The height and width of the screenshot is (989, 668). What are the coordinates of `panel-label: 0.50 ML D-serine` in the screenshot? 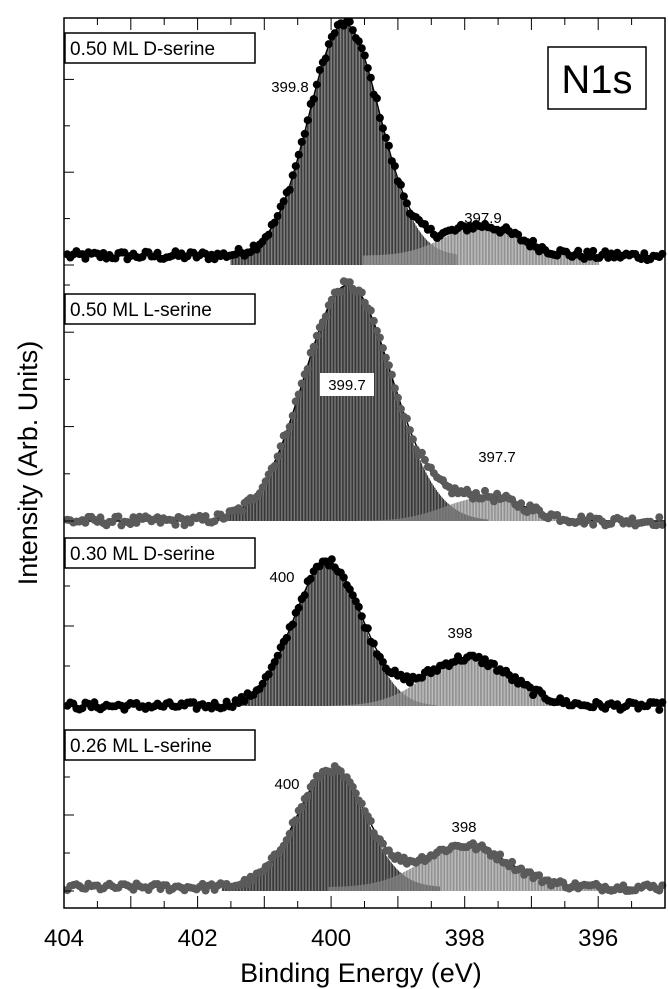 It's located at (160, 48).